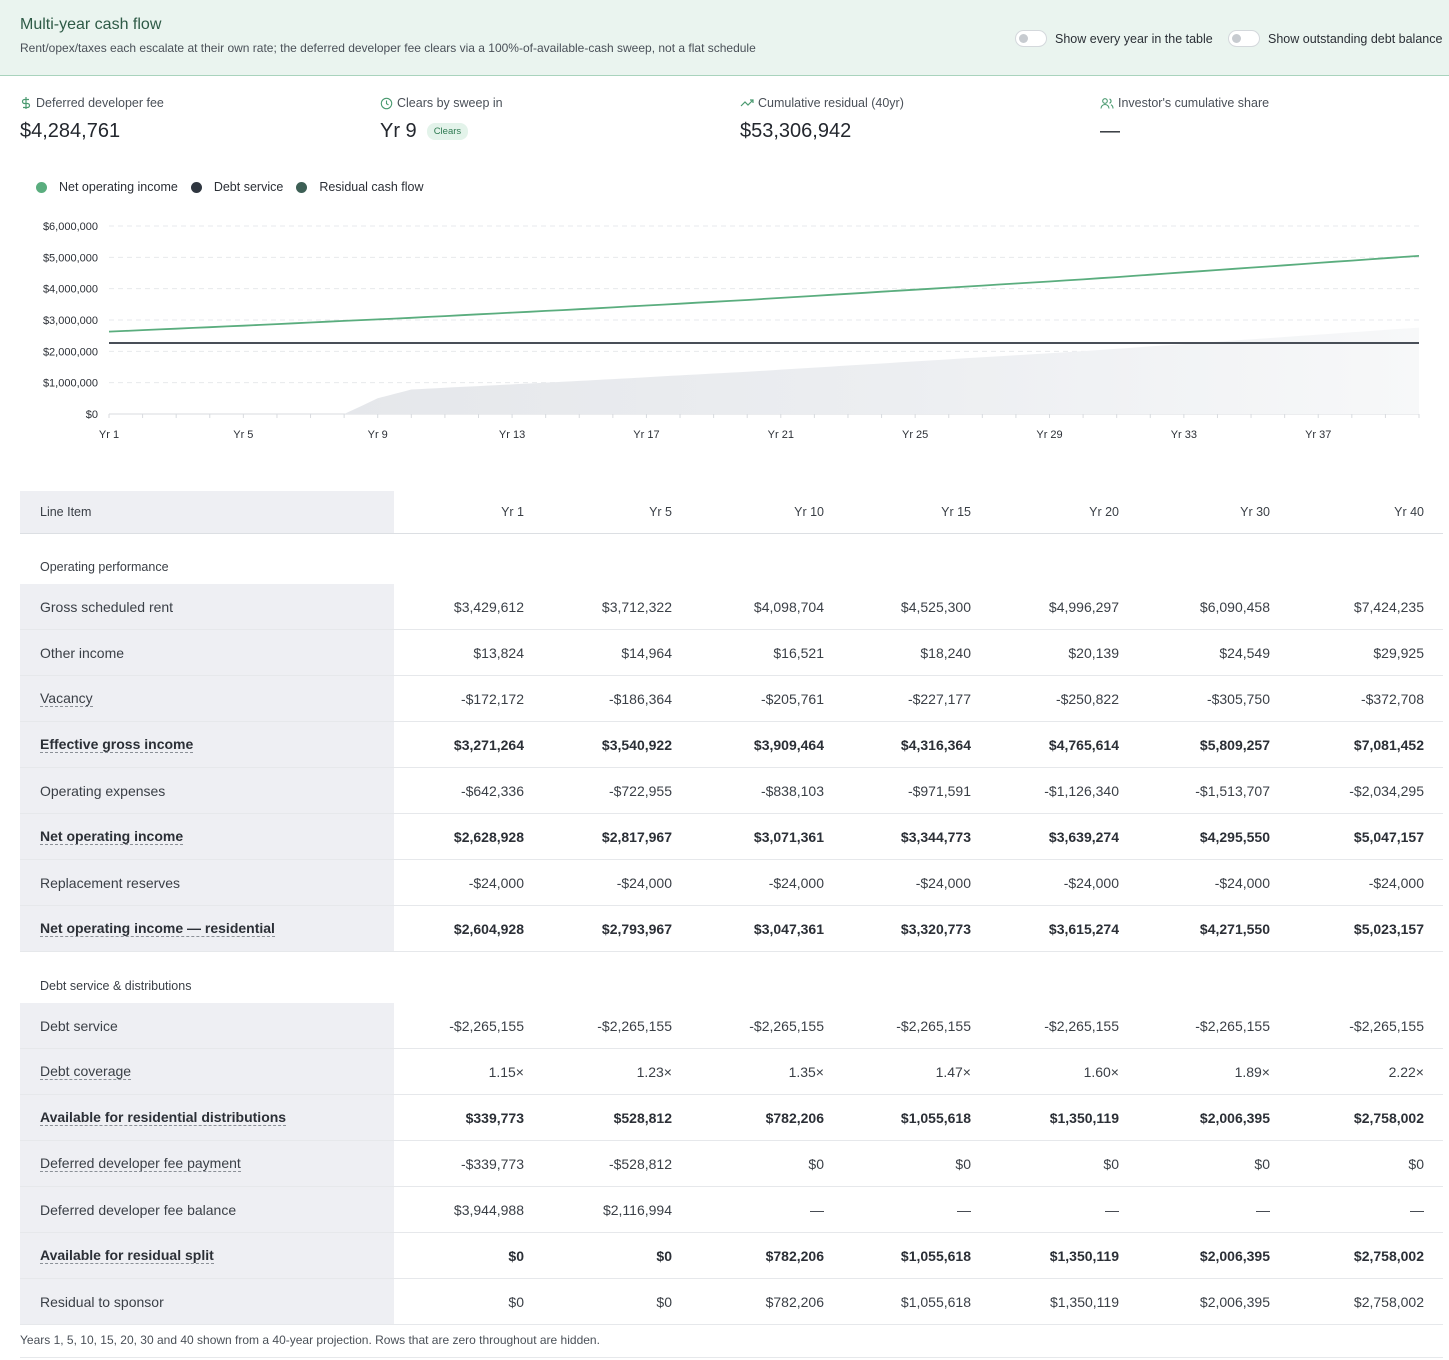  I want to click on table-cell: 1.15×, so click(506, 1071).